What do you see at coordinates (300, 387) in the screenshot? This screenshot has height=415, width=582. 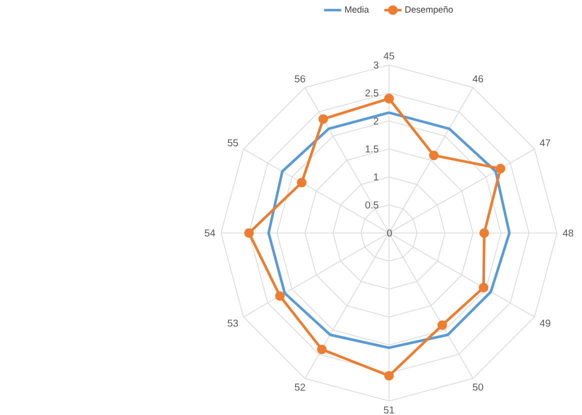 I see `spoke-label: 52` at bounding box center [300, 387].